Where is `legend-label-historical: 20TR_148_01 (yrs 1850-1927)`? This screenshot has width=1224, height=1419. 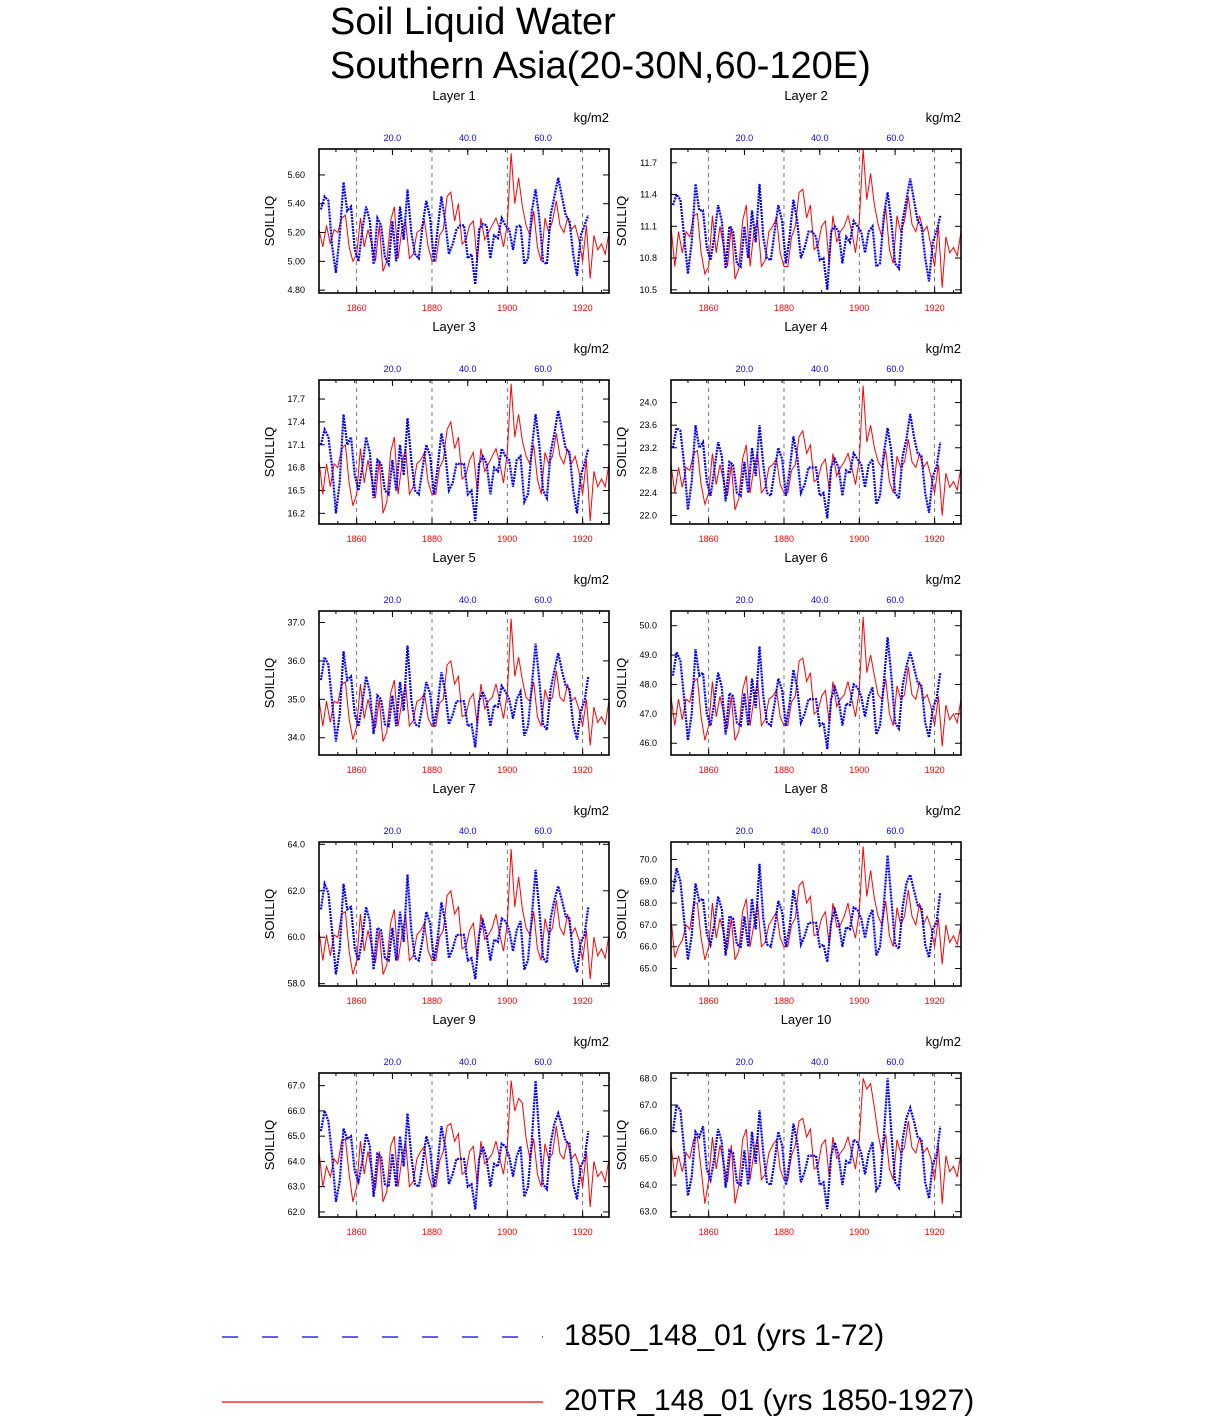 legend-label-historical: 20TR_148_01 (yrs 1850-1927) is located at coordinates (769, 1400).